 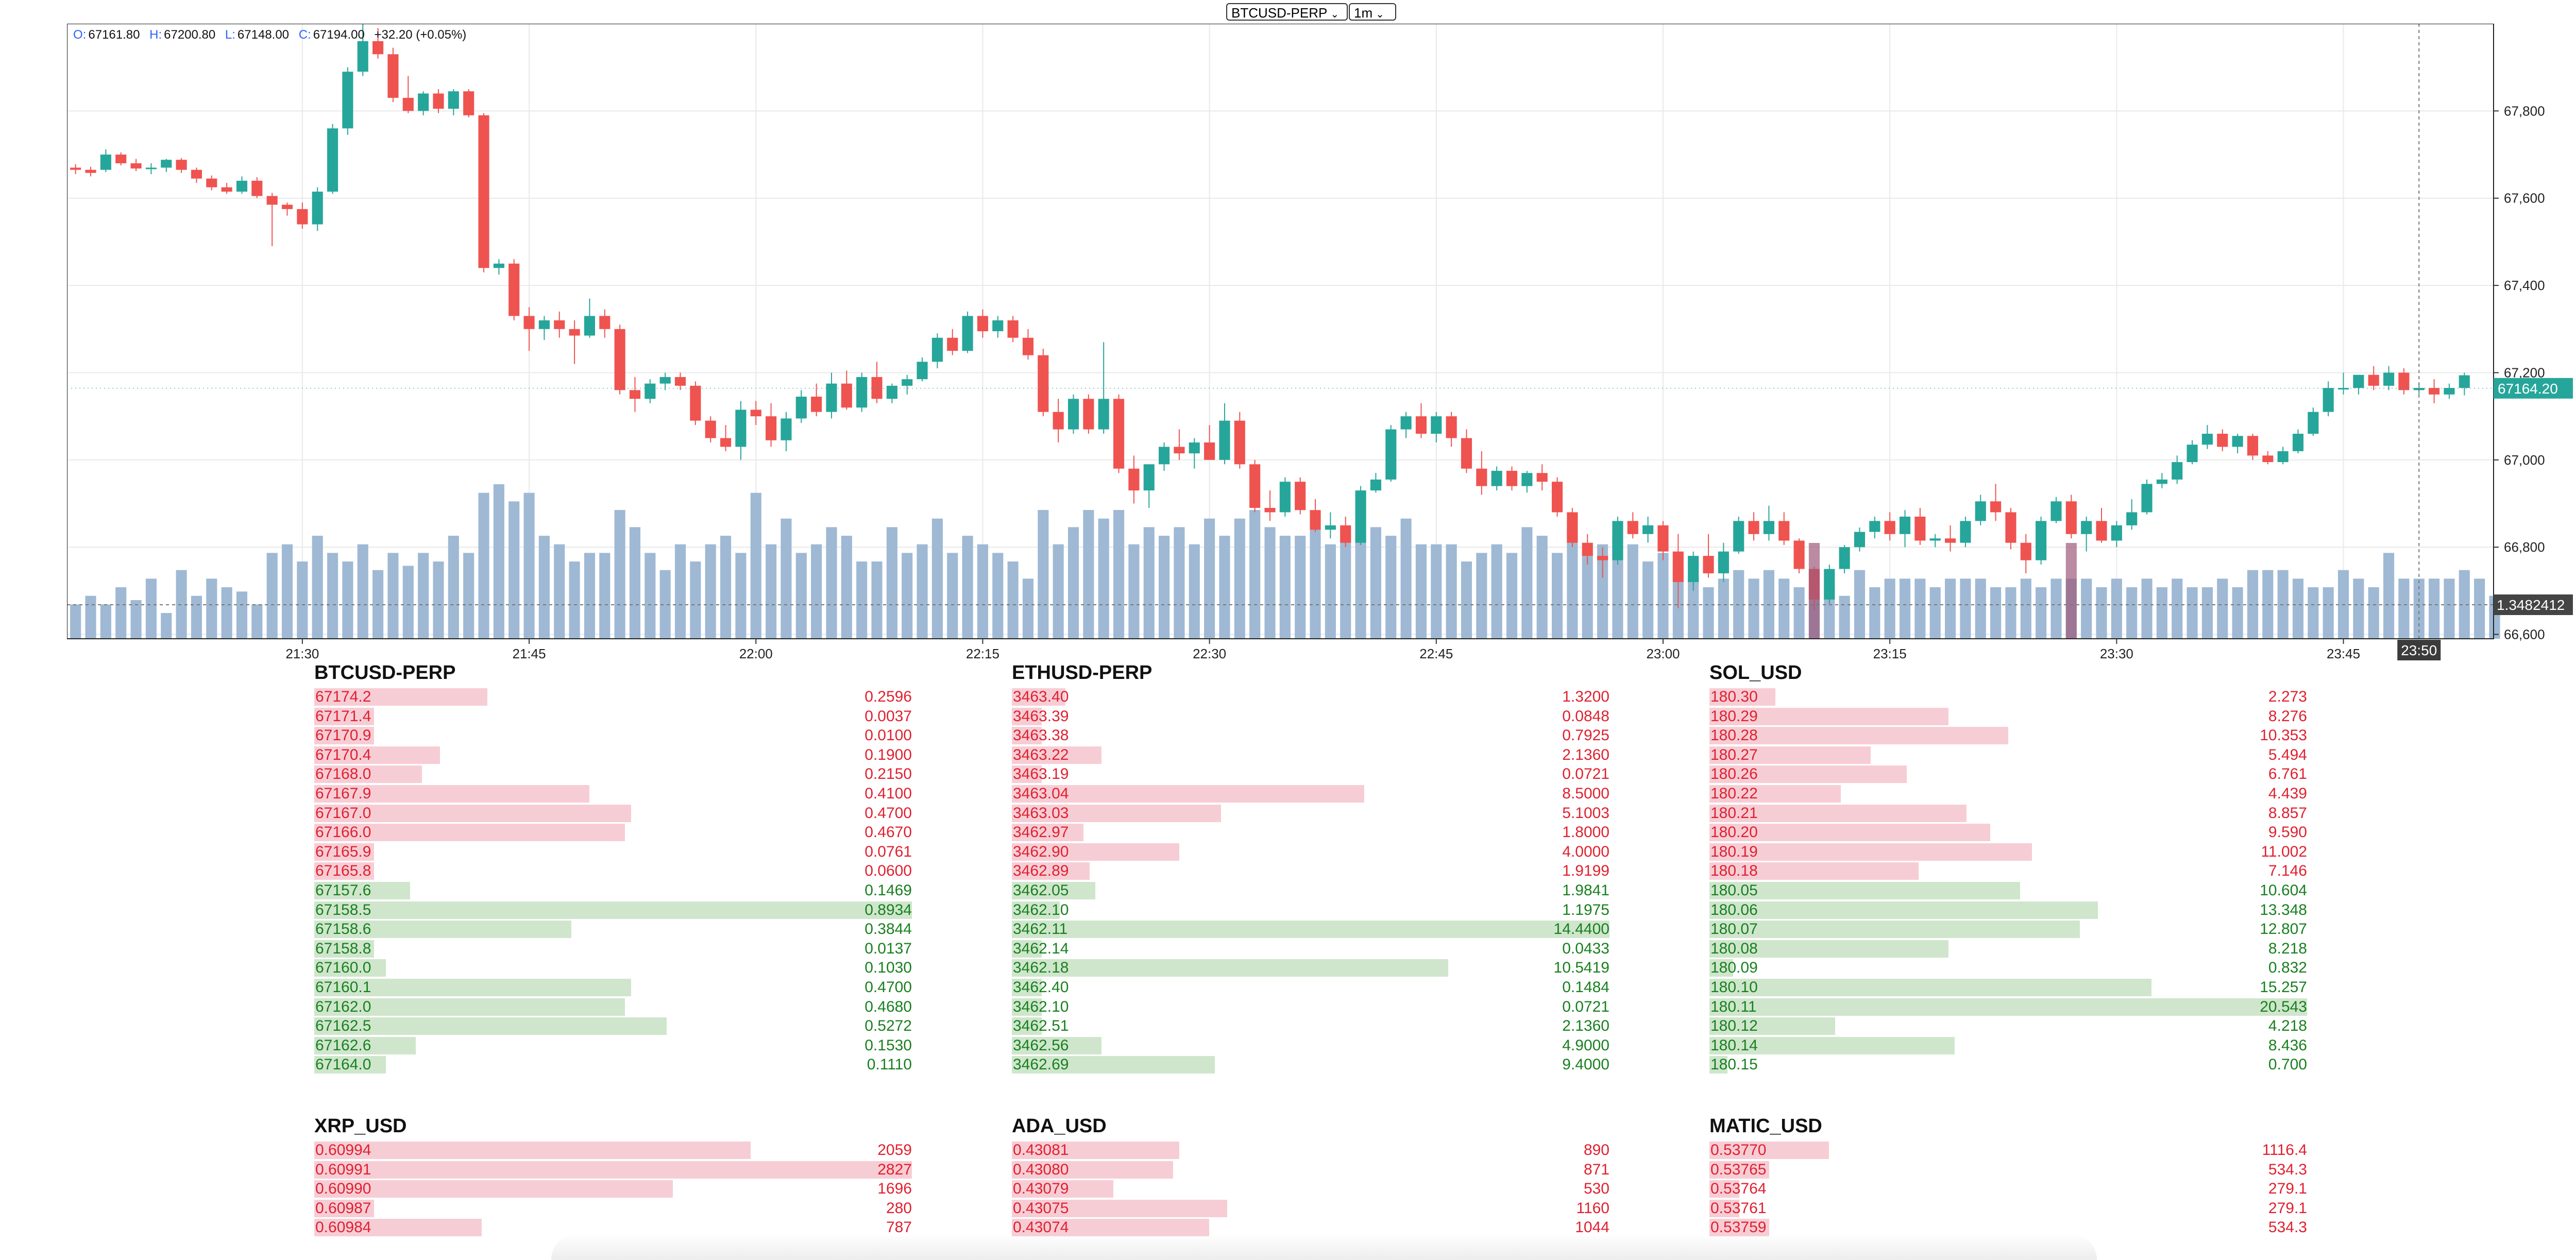 What do you see at coordinates (343, 754) in the screenshot?
I see `ask-price: 67170.4` at bounding box center [343, 754].